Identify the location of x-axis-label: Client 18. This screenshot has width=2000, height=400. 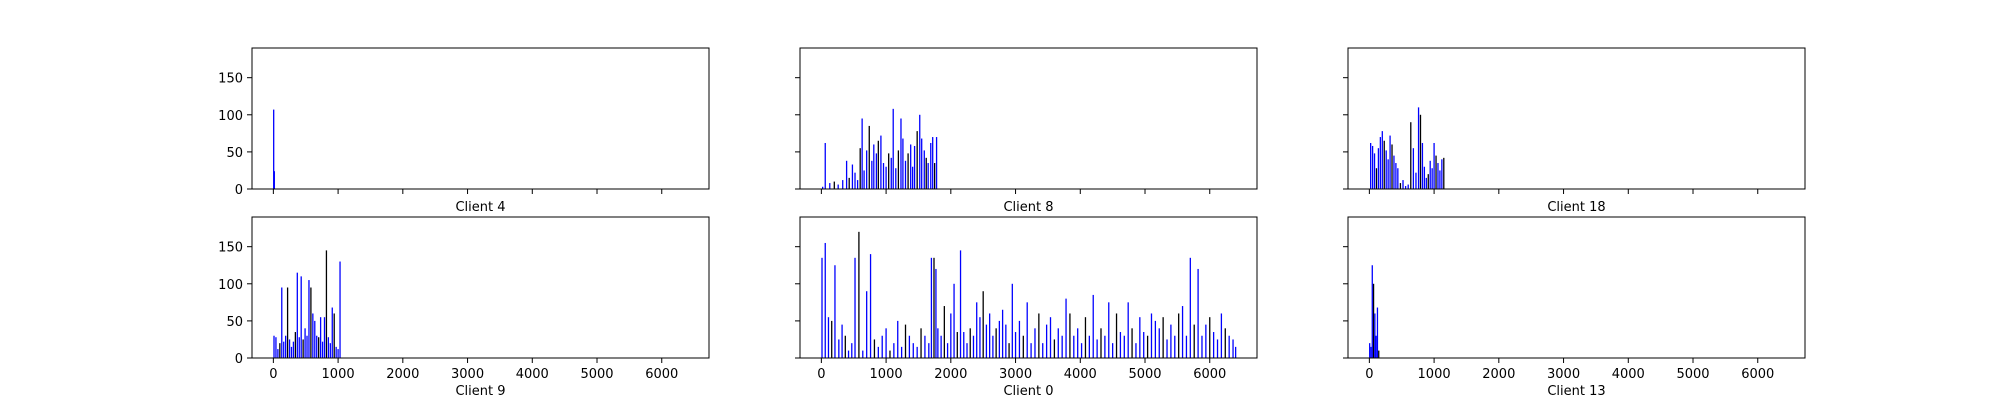
(1576, 207).